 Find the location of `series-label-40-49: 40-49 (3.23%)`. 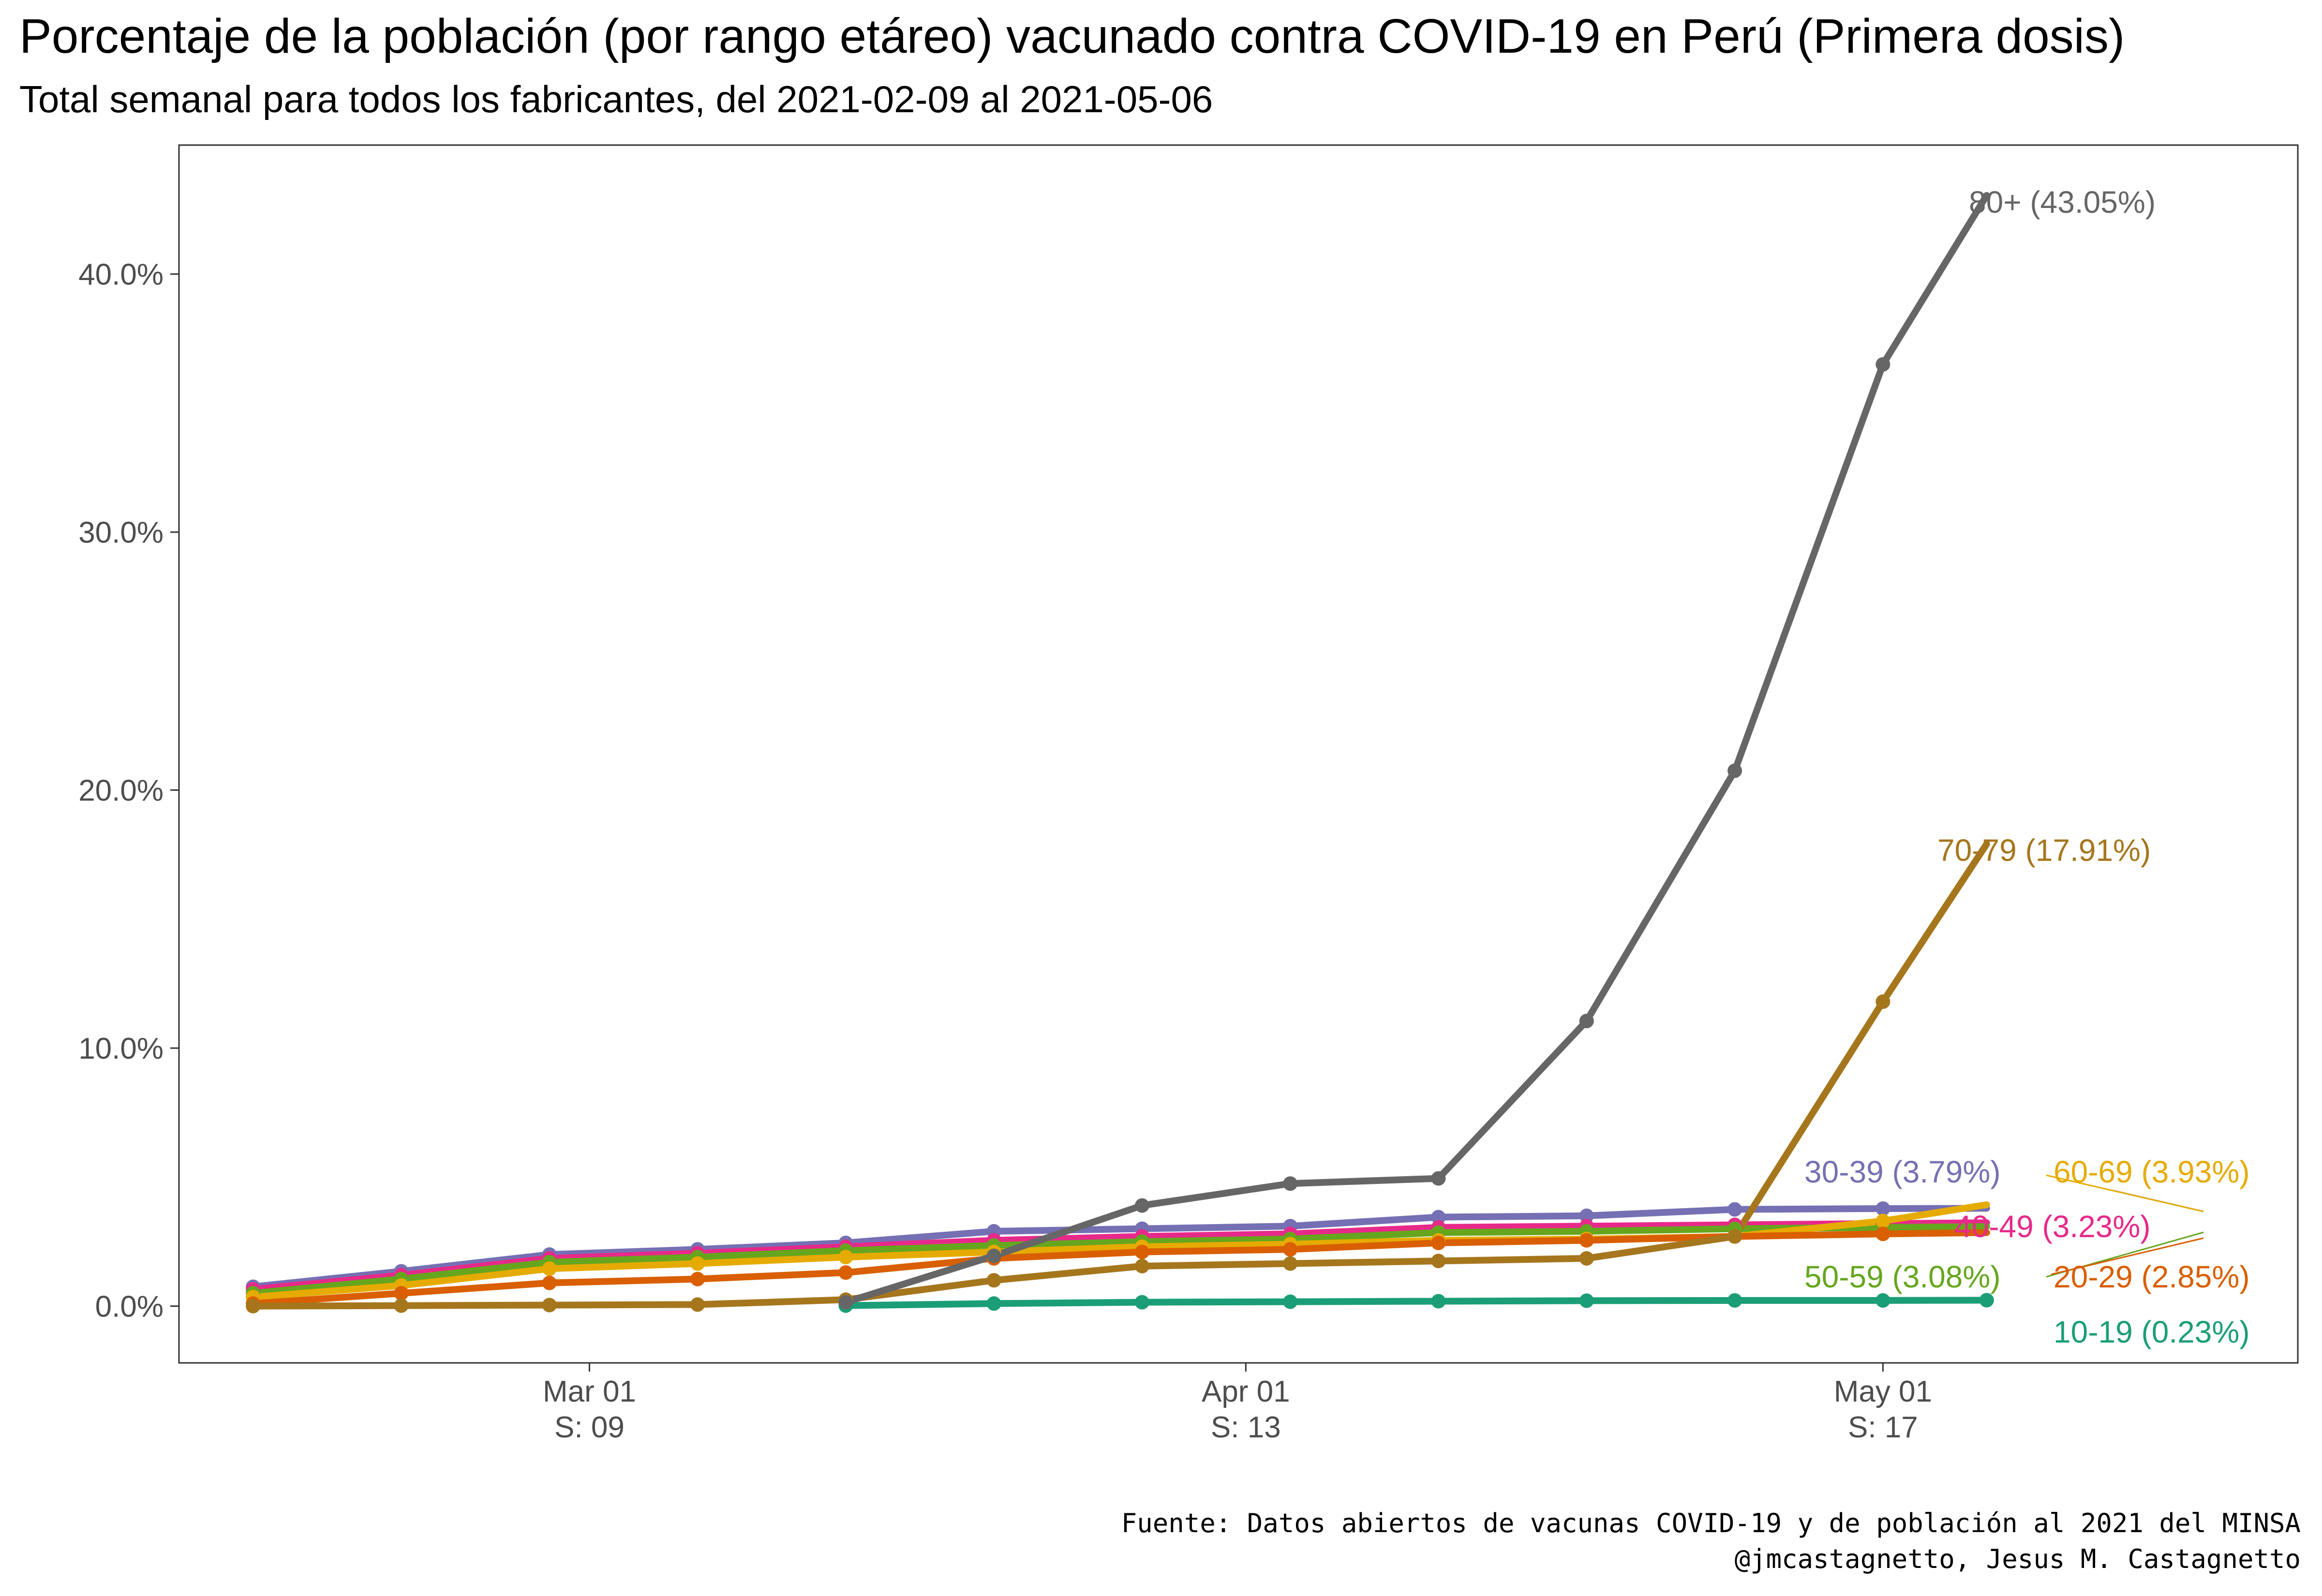

series-label-40-49: 40-49 (3.23%) is located at coordinates (2052, 1226).